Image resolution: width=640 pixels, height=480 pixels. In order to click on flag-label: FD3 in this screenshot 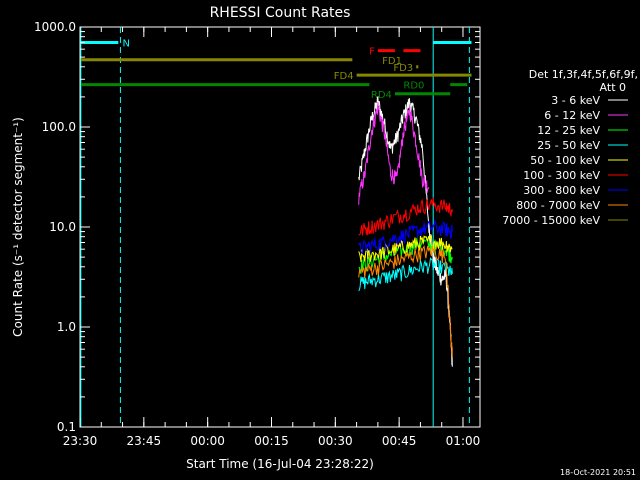, I will do `click(403, 68)`.